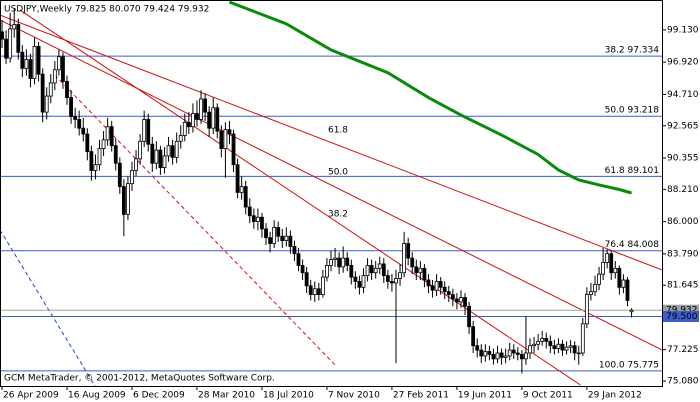 This screenshot has height=402, width=700. I want to click on y-tick-label: 90.355, so click(683, 159).